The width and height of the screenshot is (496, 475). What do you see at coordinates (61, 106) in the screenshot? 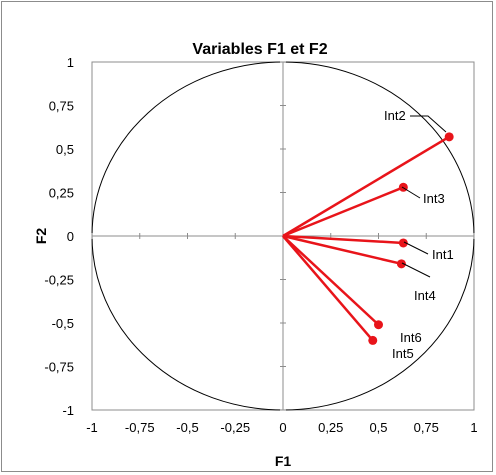
I see `y-tick-label: 0,75` at bounding box center [61, 106].